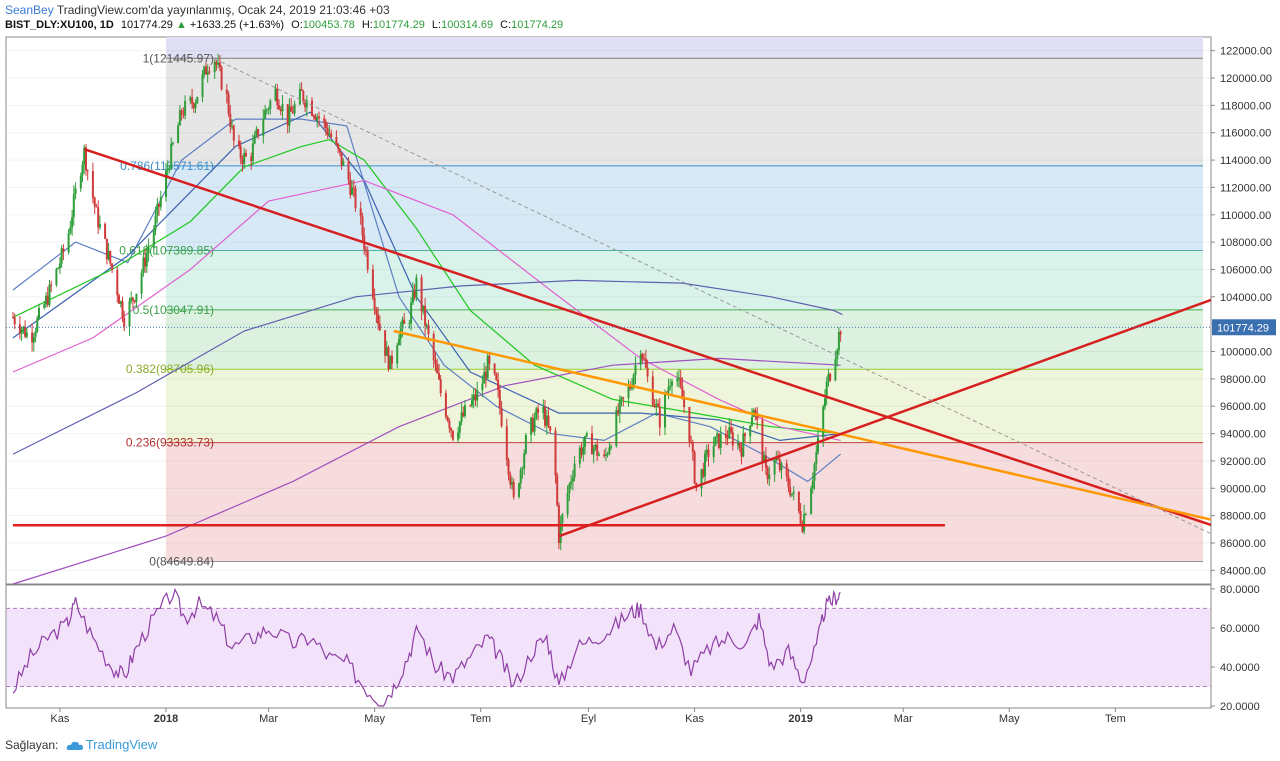 This screenshot has width=1280, height=761. Describe the element at coordinates (297, 25) in the screenshot. I see `open-label: O:` at that location.